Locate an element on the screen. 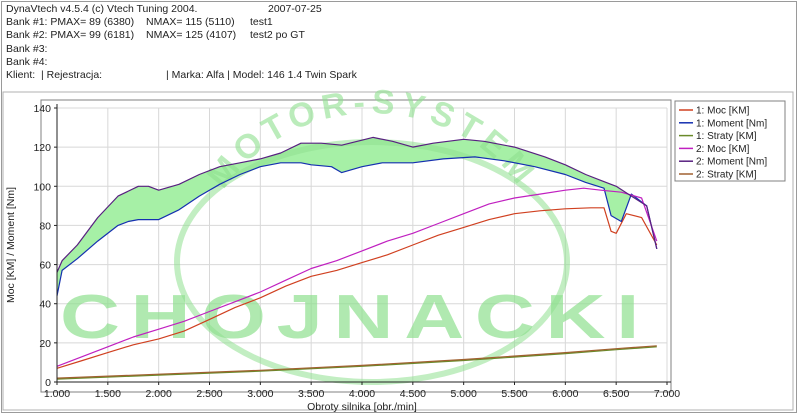 The height and width of the screenshot is (416, 800). bank1-name: test1 is located at coordinates (261, 22).